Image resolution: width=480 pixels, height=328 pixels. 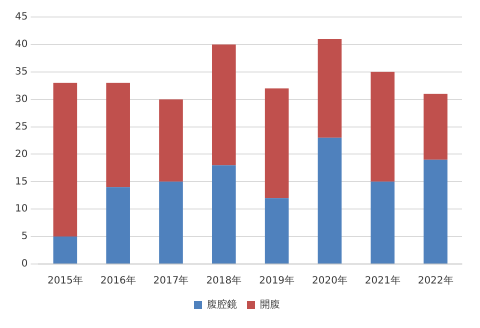 I want to click on y-tick-label: 20, so click(x=21, y=154).